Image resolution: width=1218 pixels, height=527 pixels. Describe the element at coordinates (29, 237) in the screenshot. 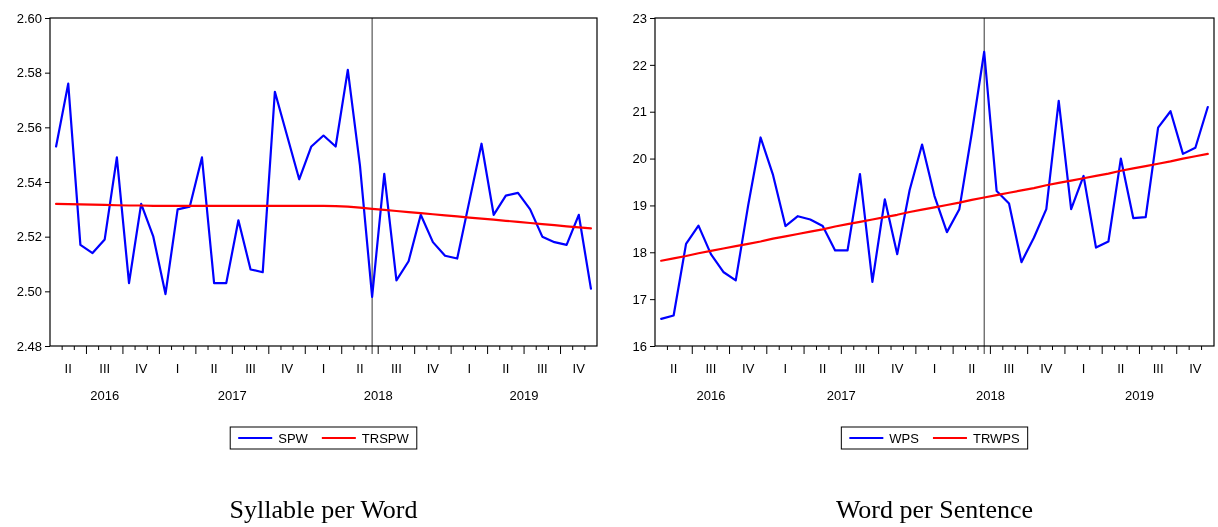

I see `y-tick-label: 2.52` at that location.